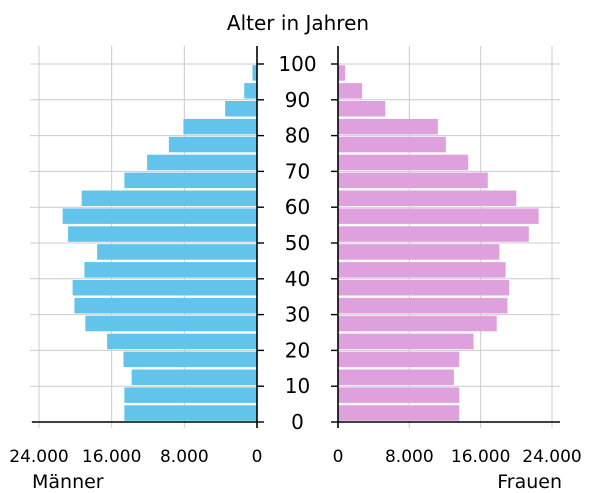 The width and height of the screenshot is (589, 493). What do you see at coordinates (184, 457) in the screenshot?
I see `x-tick-label-men: 8.000` at bounding box center [184, 457].